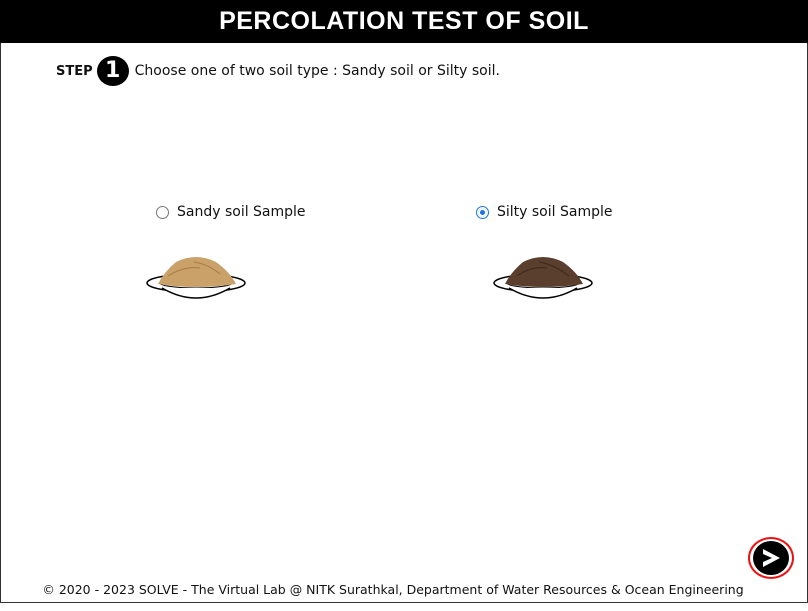 This screenshot has width=808, height=611. What do you see at coordinates (74, 71) in the screenshot?
I see `step-label: STEP` at bounding box center [74, 71].